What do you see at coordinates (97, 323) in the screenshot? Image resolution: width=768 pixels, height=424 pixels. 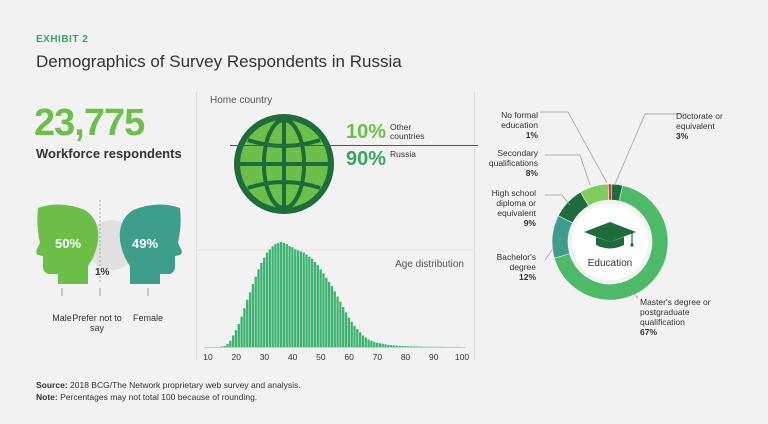 I see `other-gender-label: Prefer not to say` at bounding box center [97, 323].